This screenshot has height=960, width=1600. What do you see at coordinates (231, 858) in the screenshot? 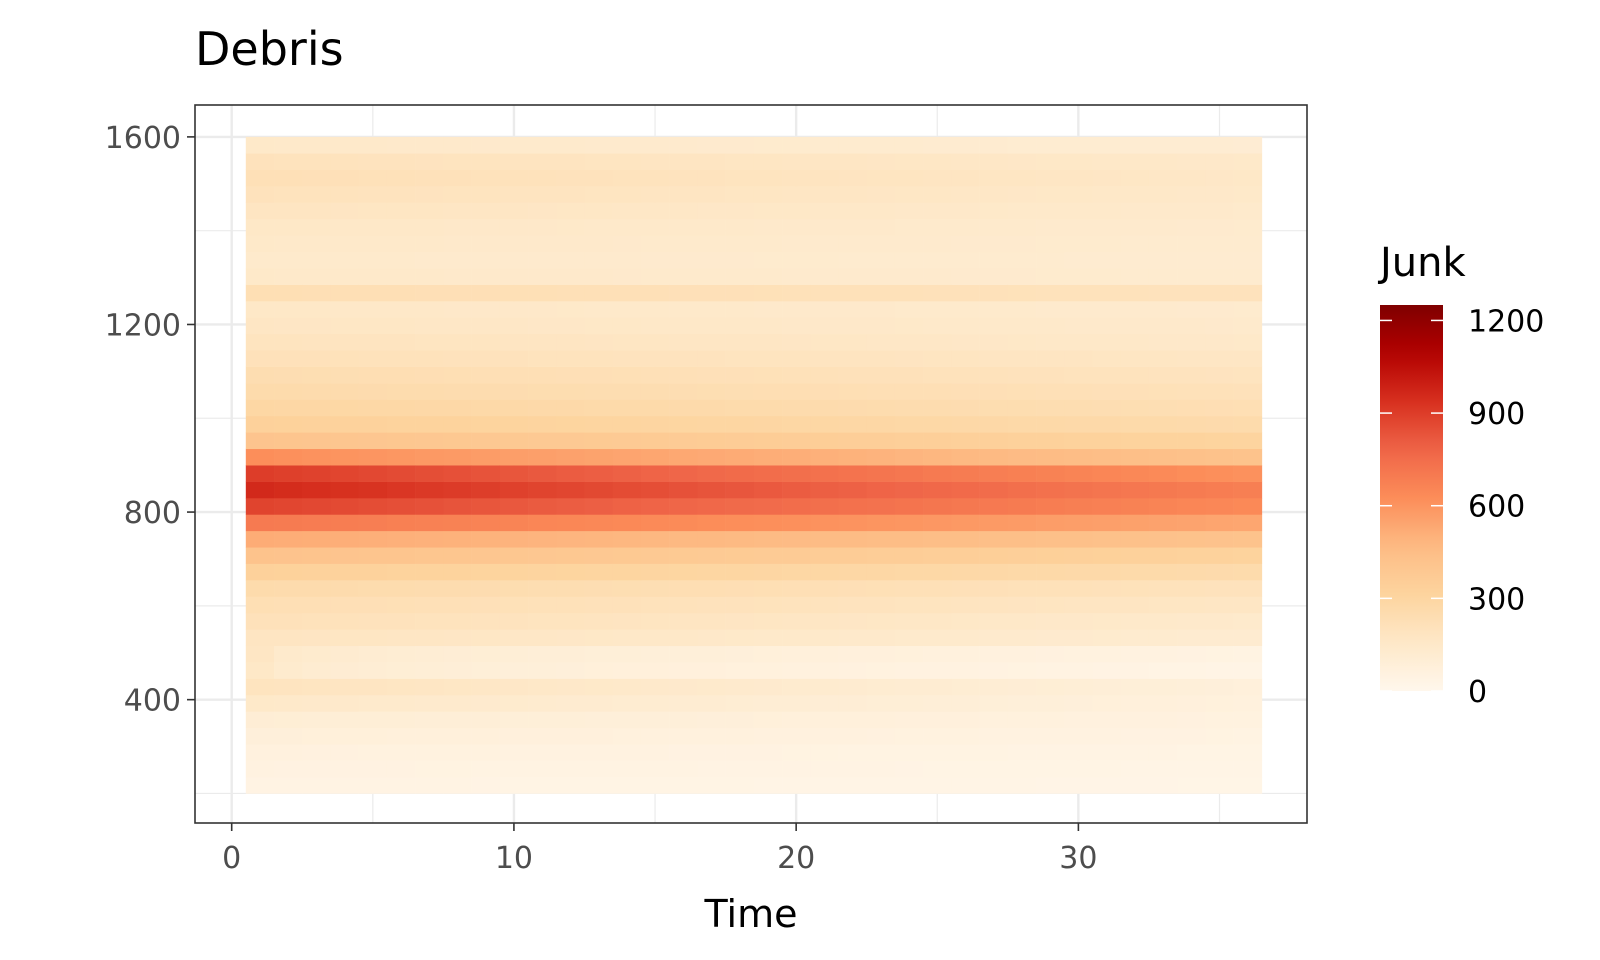
I see `x-tick-label: 0` at bounding box center [231, 858].